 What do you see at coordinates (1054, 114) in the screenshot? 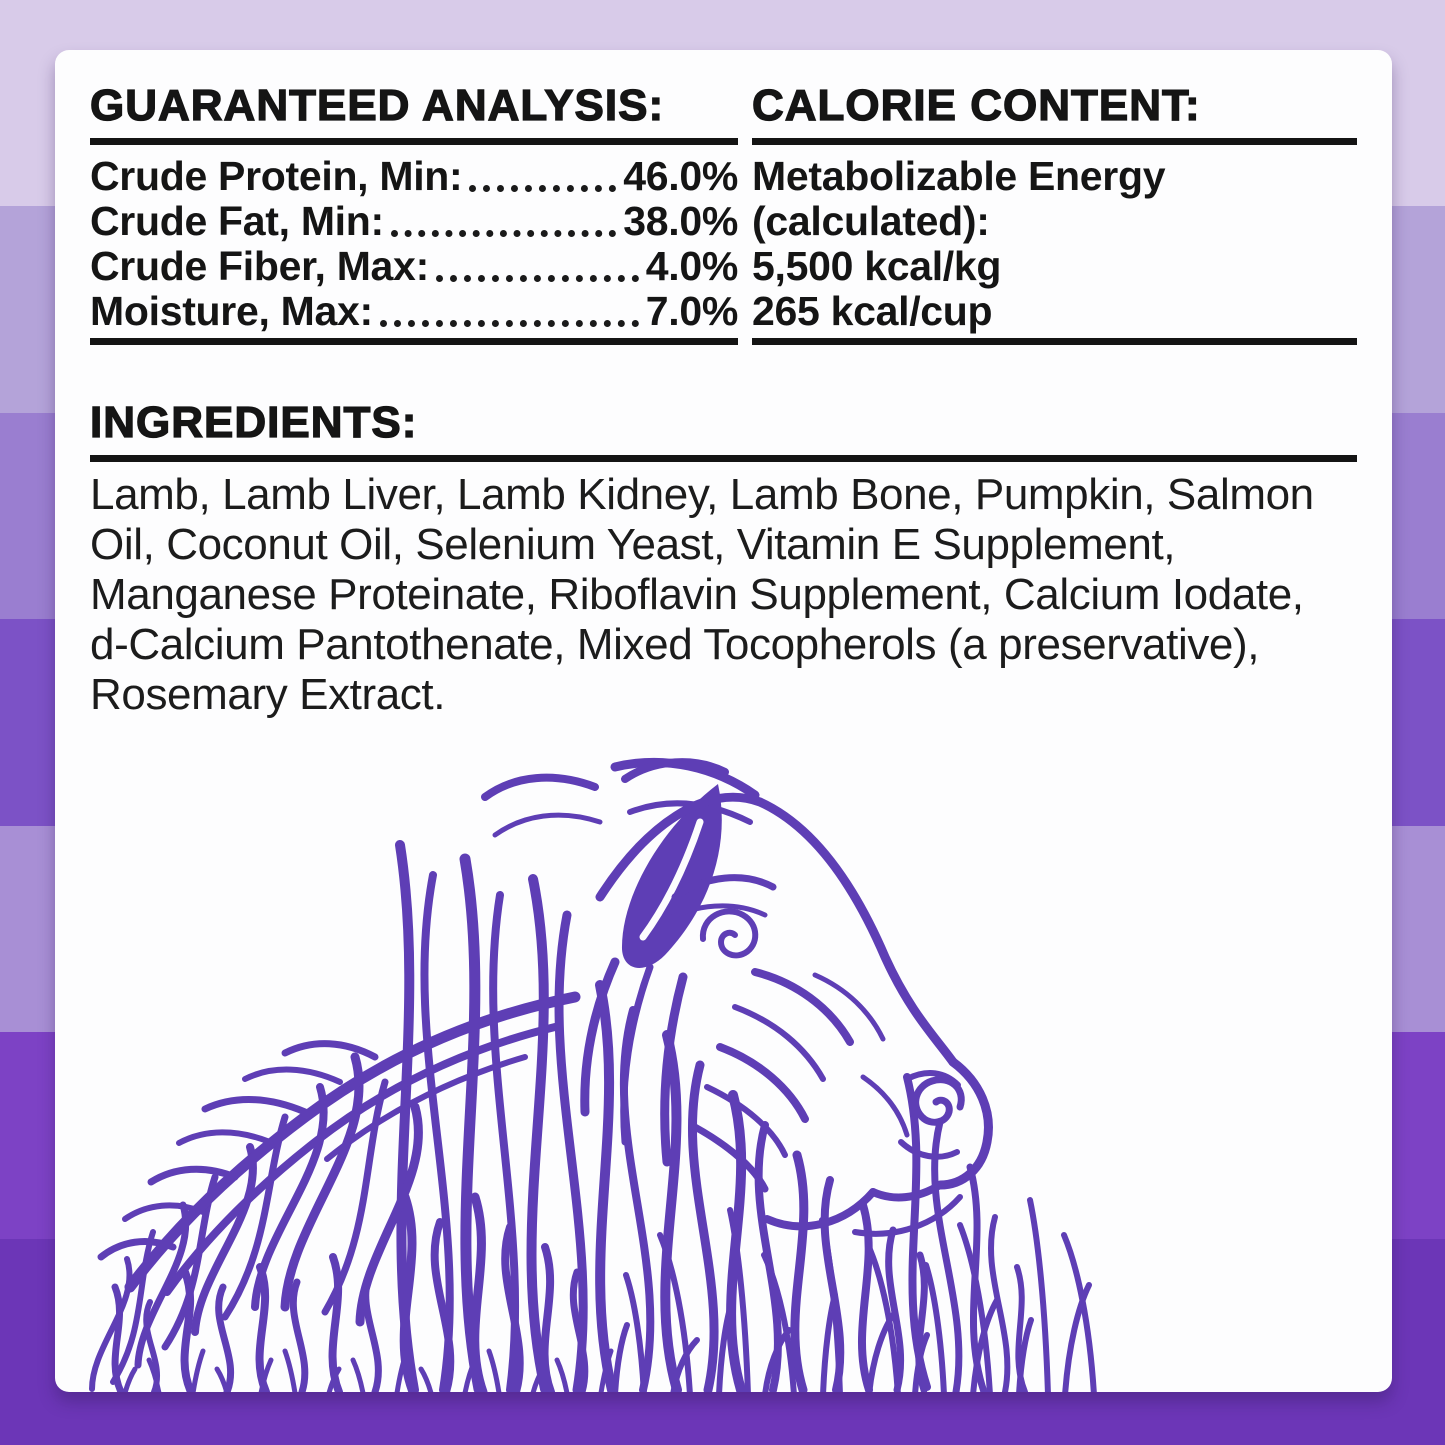
I see `calorie-content-title: CALORIE CONTENT:` at bounding box center [1054, 114].